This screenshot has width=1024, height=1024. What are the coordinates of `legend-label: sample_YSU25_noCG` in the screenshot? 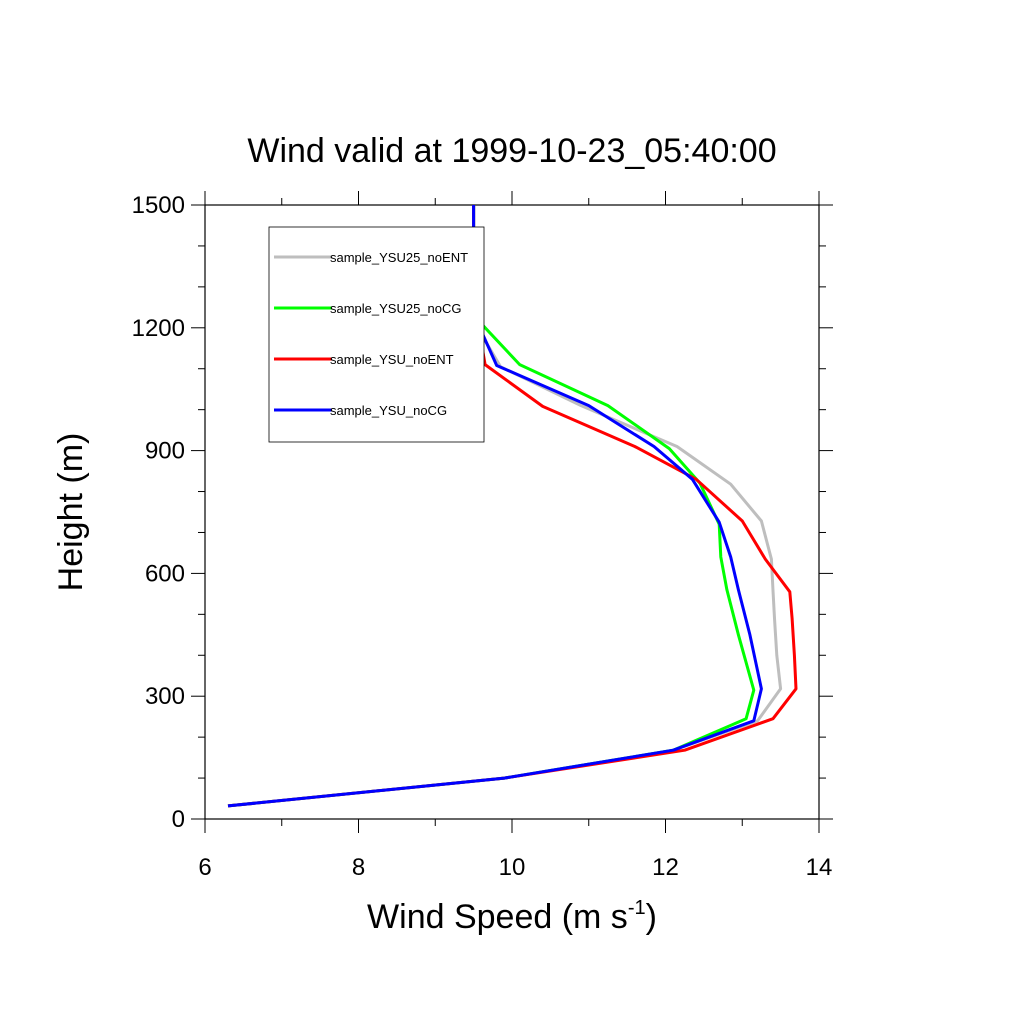 It's located at (396, 308).